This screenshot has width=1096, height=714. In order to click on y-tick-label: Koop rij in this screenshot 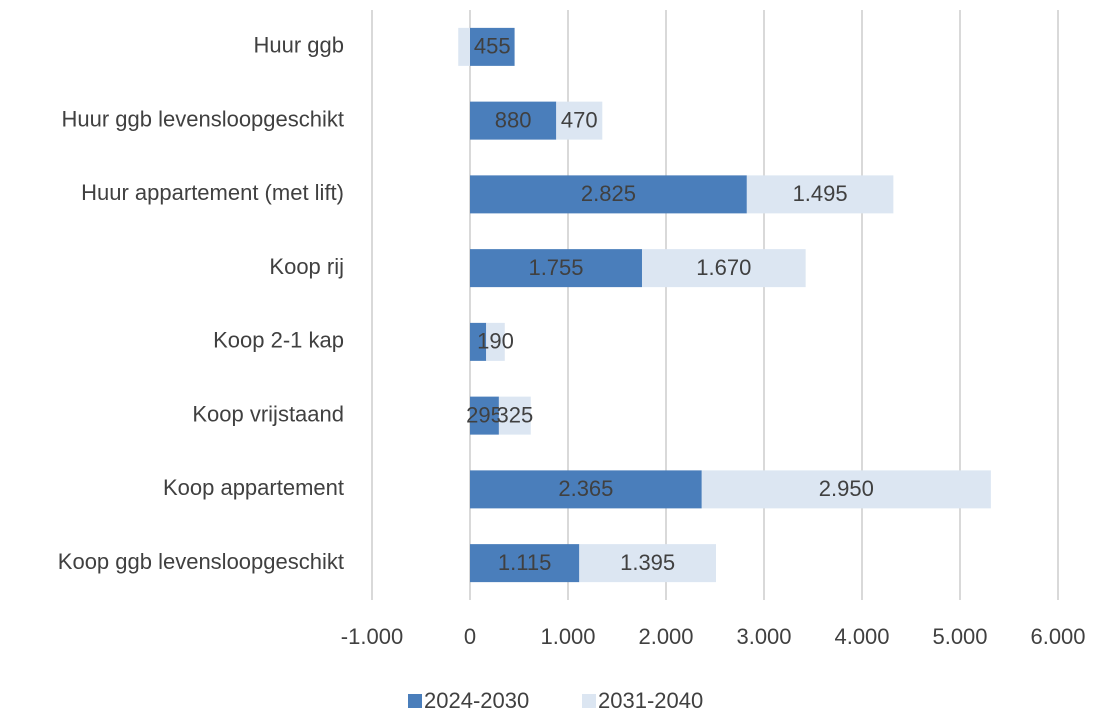, I will do `click(306, 266)`.